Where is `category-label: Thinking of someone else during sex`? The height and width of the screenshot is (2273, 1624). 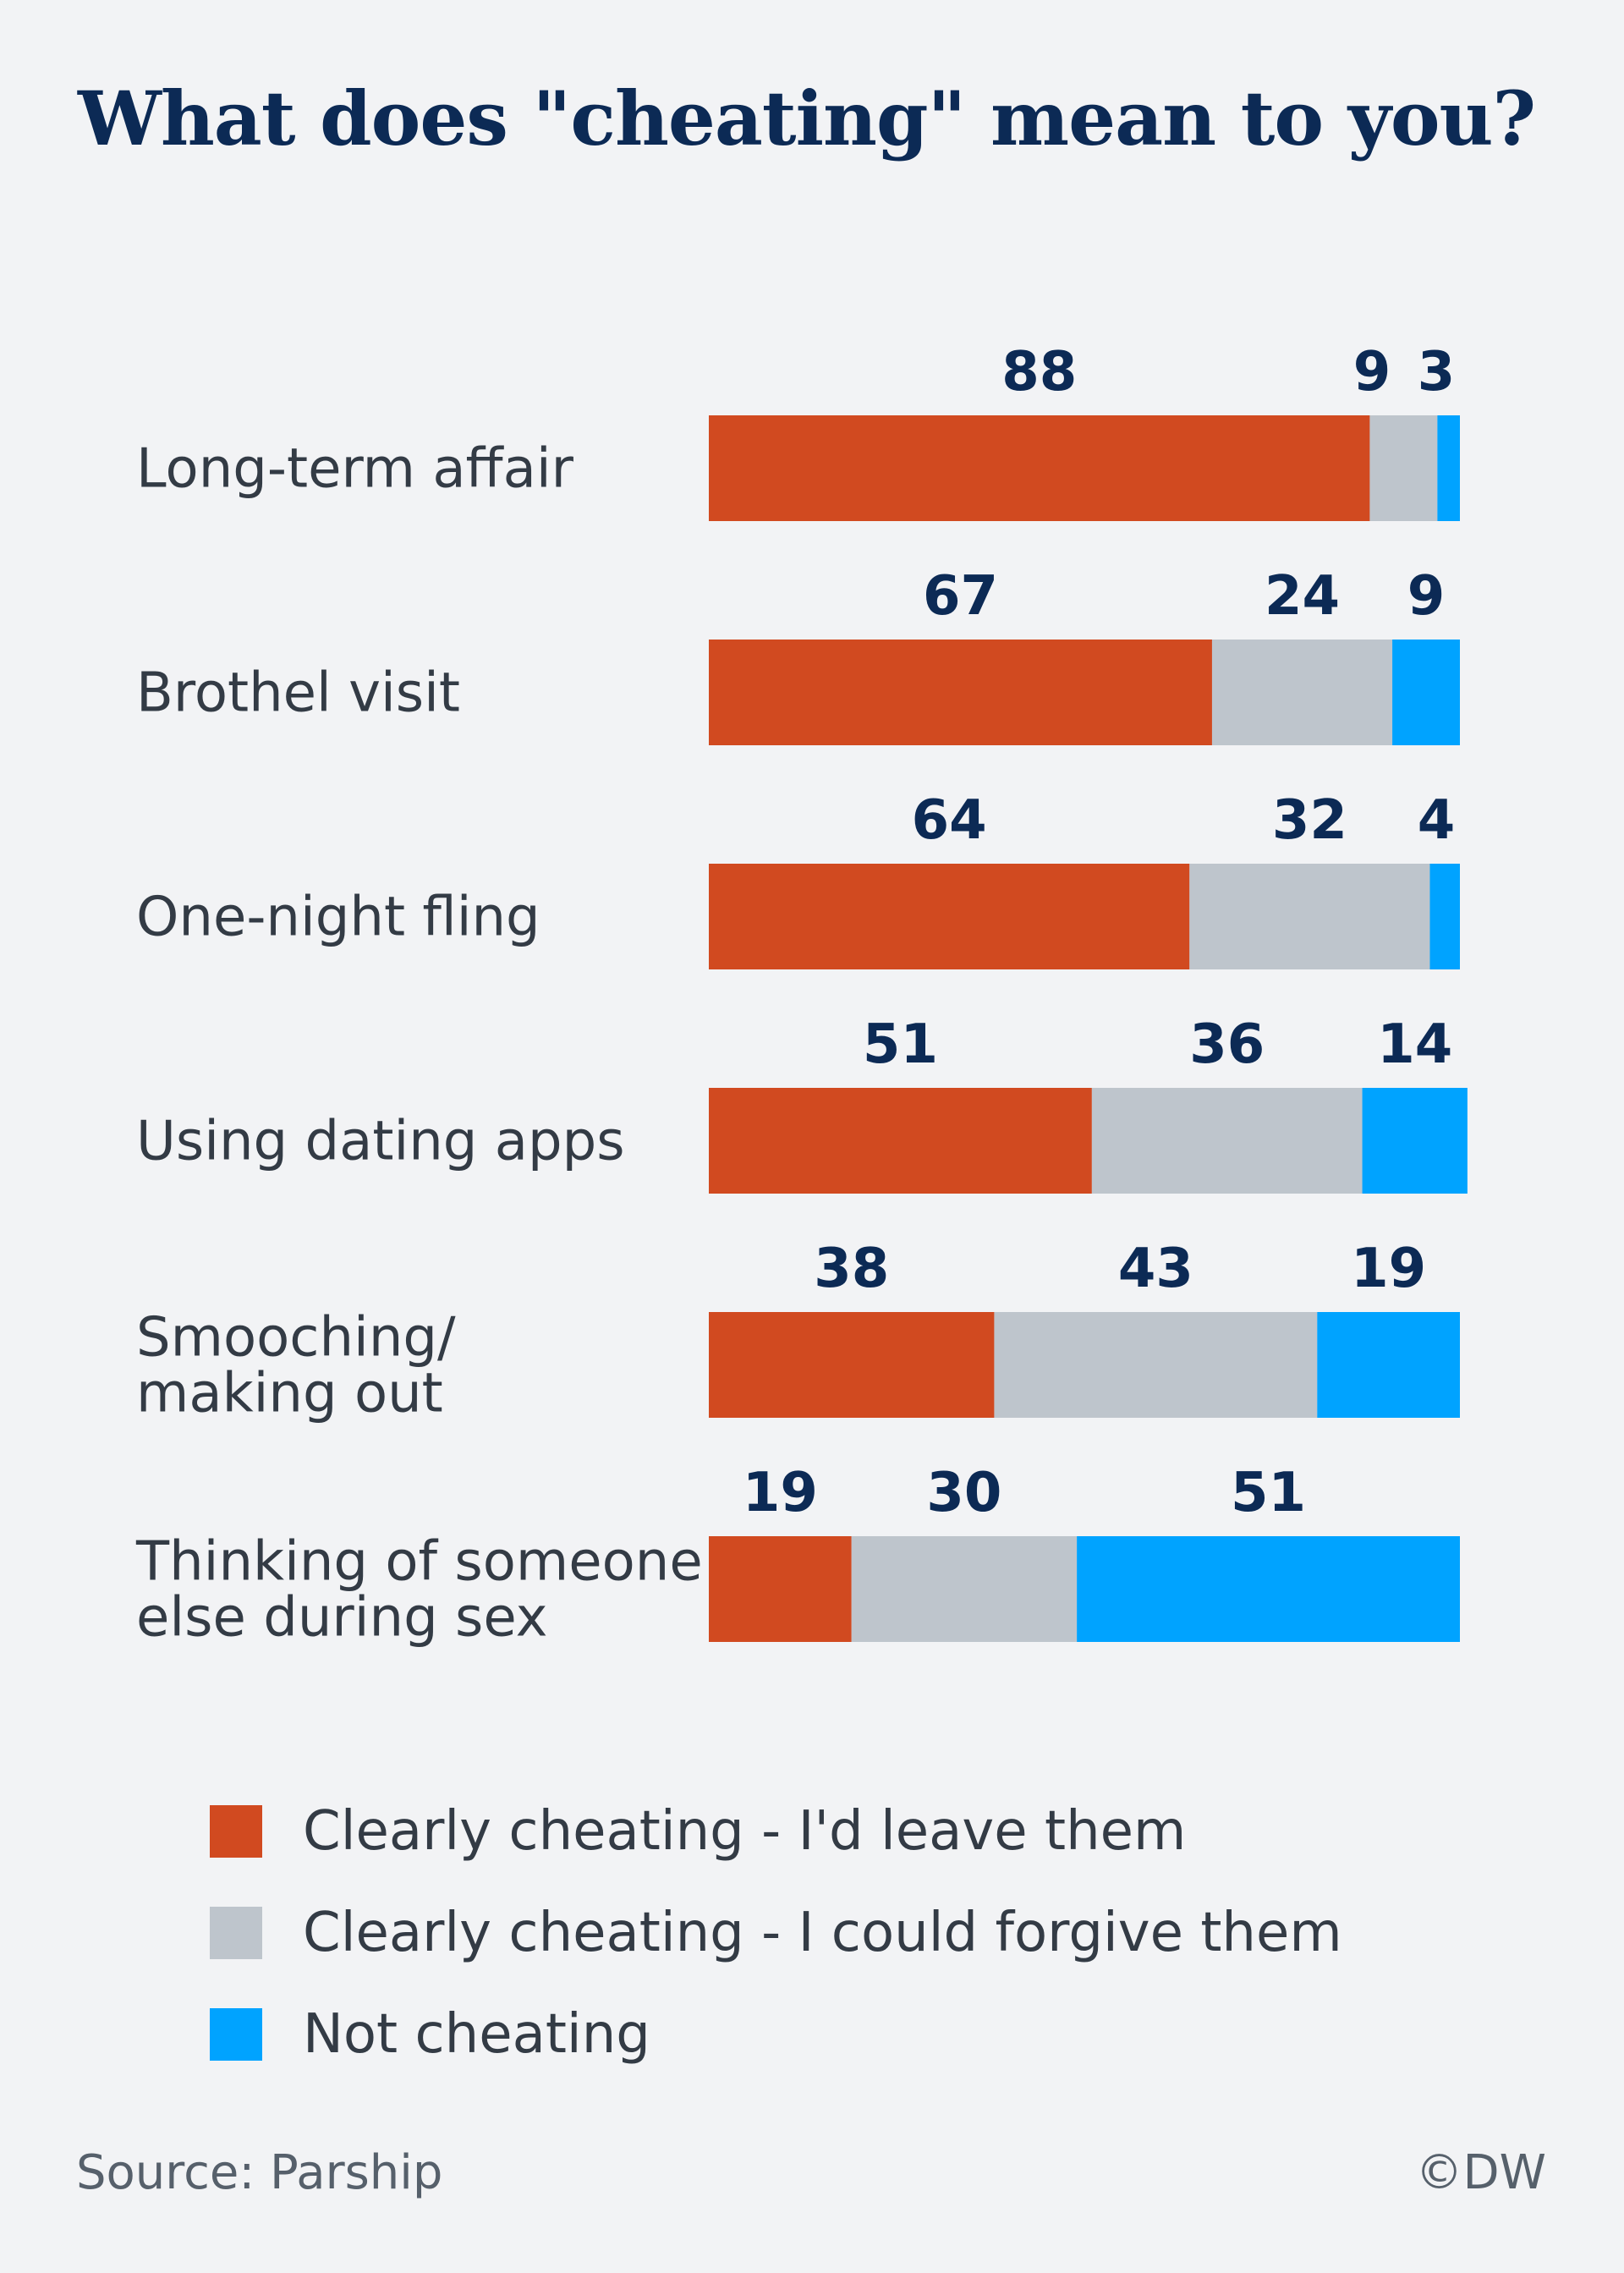
category-label: Thinking of someone else during sex is located at coordinates (419, 1590).